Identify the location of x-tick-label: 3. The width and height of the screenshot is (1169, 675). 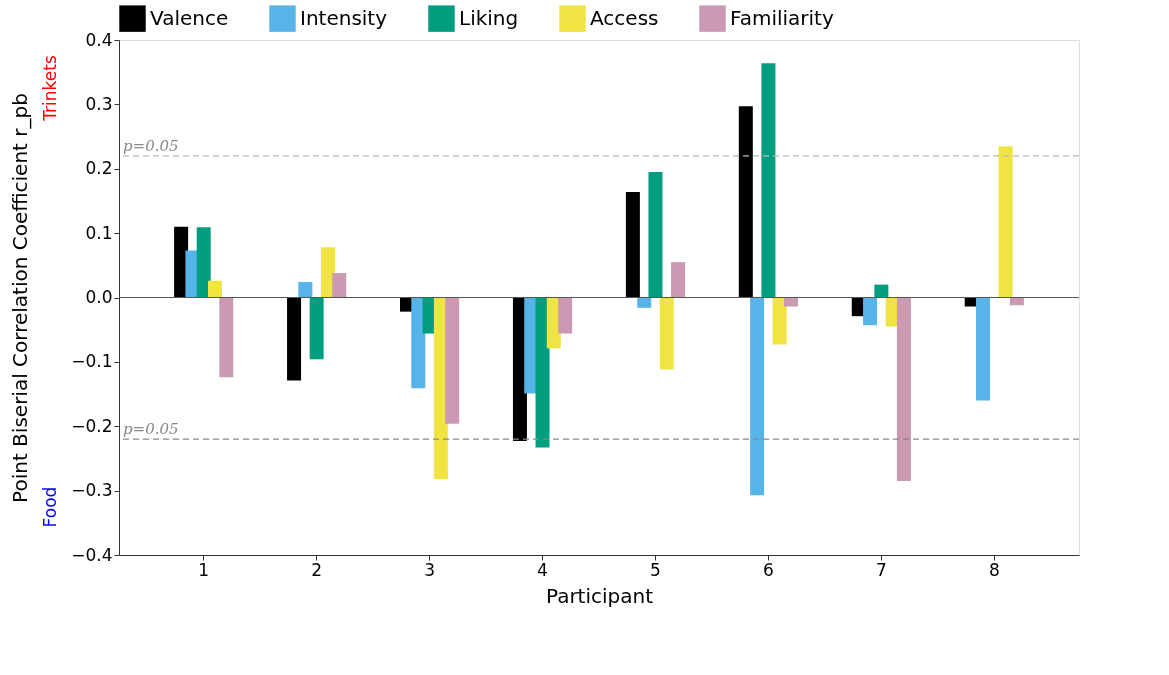
(429, 569).